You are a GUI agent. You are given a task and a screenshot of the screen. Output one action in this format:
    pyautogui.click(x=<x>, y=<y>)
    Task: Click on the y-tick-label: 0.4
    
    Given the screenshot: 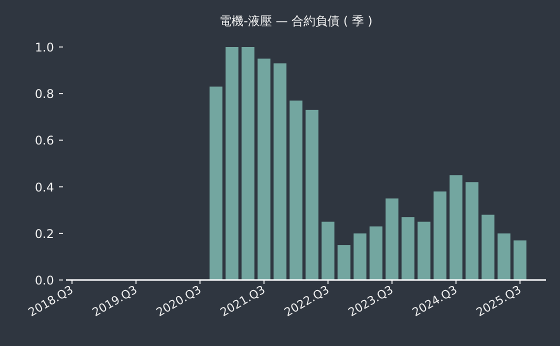 What is the action you would take?
    pyautogui.click(x=44, y=187)
    